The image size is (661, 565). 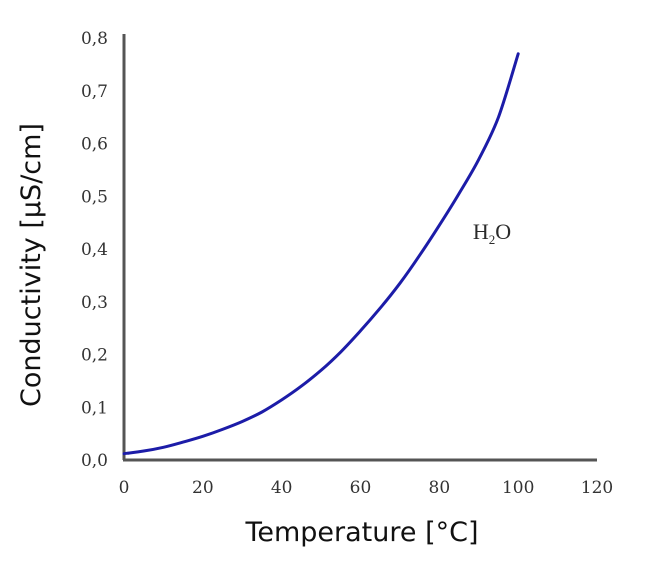 I want to click on y-tick-label: 0,8, so click(x=94, y=39).